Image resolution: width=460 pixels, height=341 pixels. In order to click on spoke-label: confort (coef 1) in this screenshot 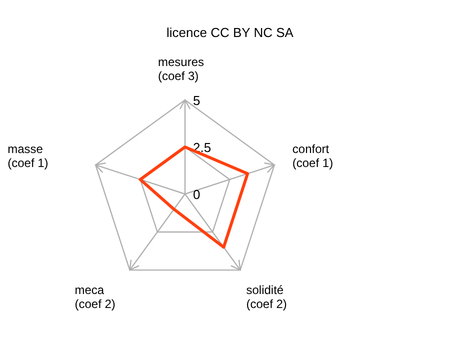, I will do `click(313, 156)`.